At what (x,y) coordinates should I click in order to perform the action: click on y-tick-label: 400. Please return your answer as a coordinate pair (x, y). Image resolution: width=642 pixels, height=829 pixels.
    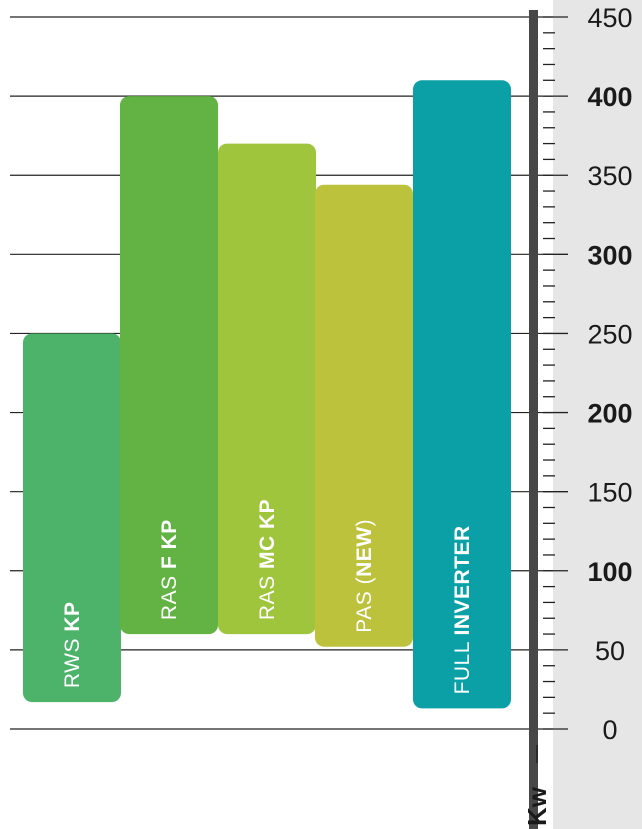
    Looking at the image, I should click on (609, 97).